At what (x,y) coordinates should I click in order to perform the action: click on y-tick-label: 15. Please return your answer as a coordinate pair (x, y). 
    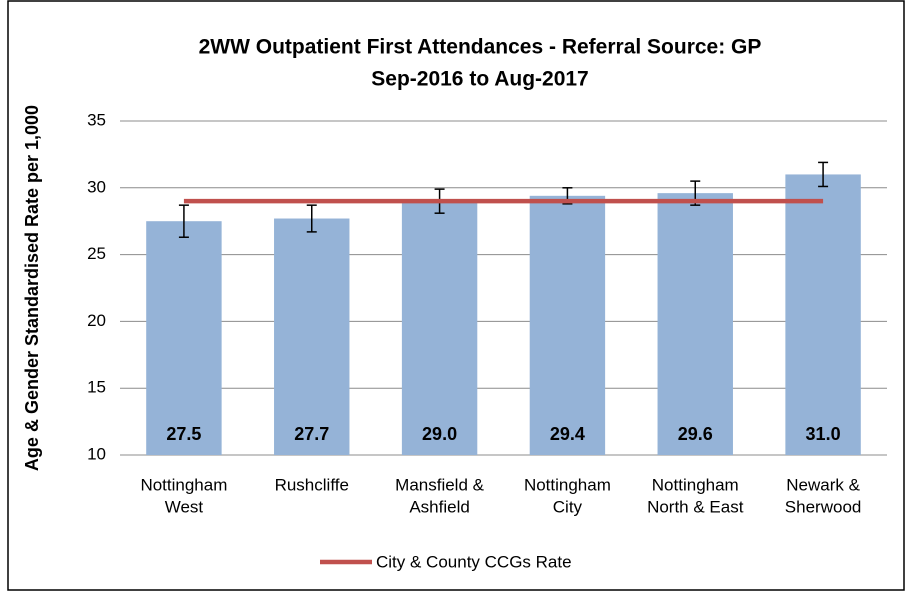
    Looking at the image, I should click on (96, 387).